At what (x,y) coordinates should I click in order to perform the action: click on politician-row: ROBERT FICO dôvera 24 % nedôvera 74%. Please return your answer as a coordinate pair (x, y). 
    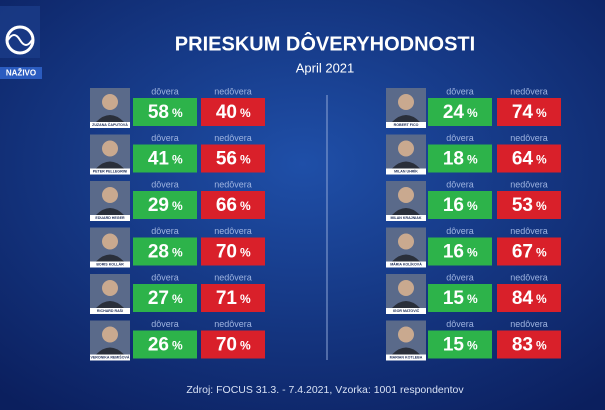
    Looking at the image, I should click on (473, 107).